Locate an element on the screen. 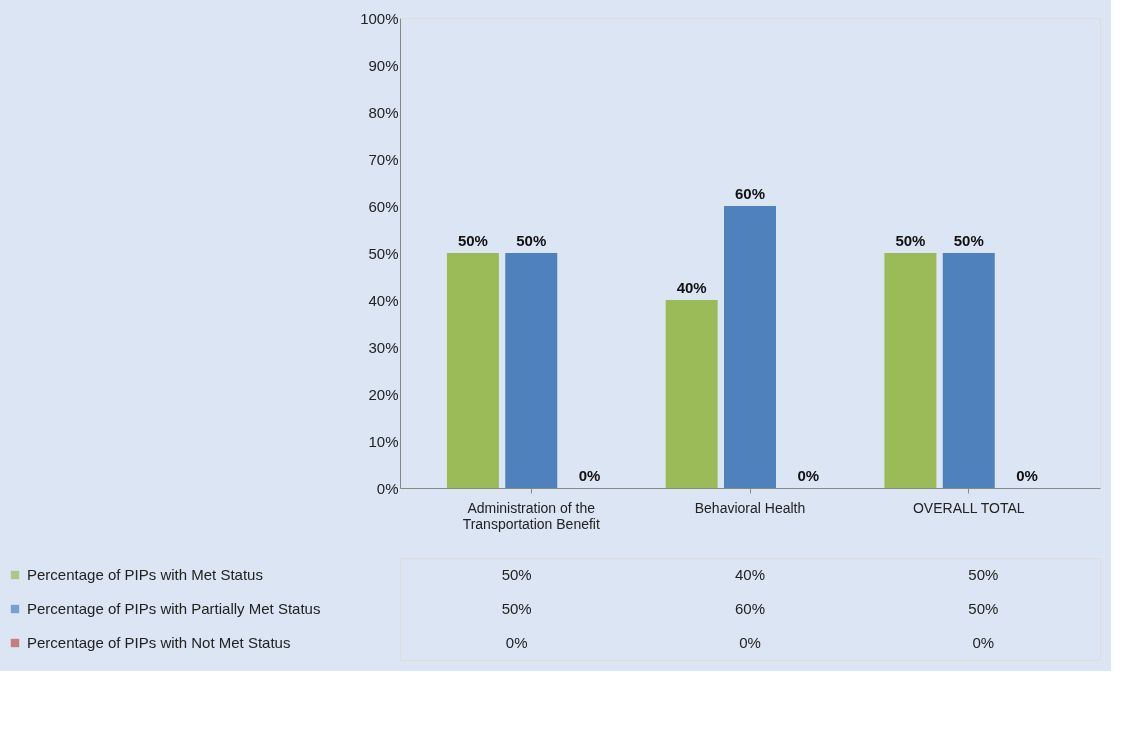 The height and width of the screenshot is (751, 1143). y-tick-label: 30% is located at coordinates (383, 347).